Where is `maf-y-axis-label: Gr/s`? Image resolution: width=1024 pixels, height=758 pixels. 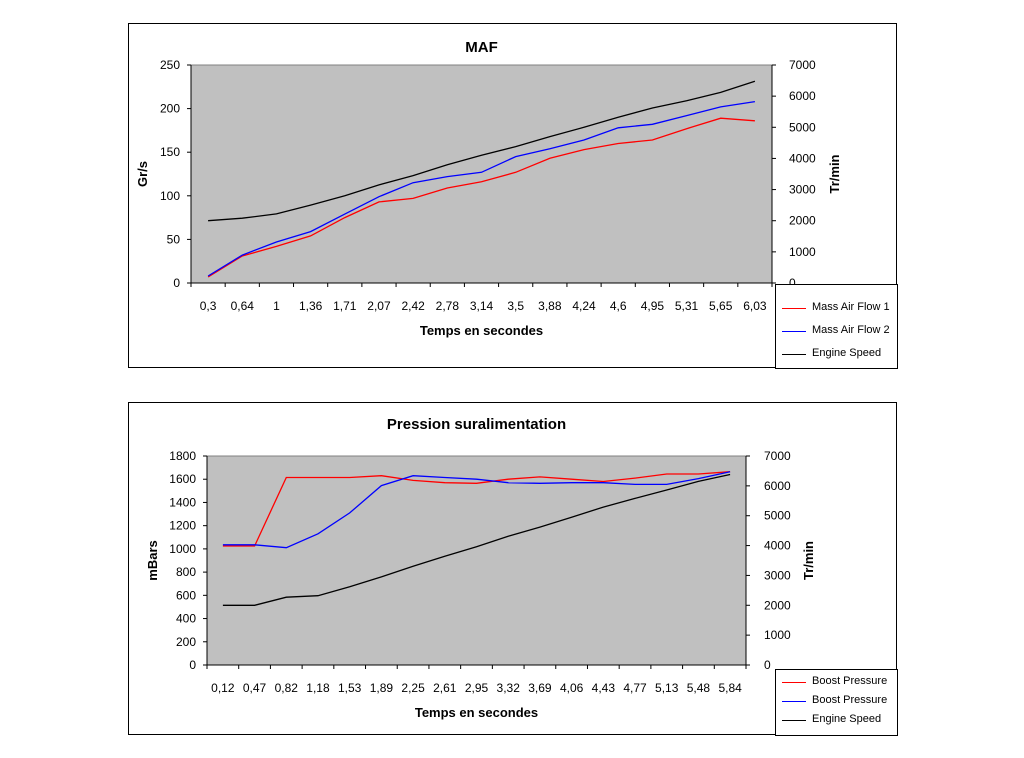
maf-y-axis-label: Gr/s is located at coordinates (142, 174).